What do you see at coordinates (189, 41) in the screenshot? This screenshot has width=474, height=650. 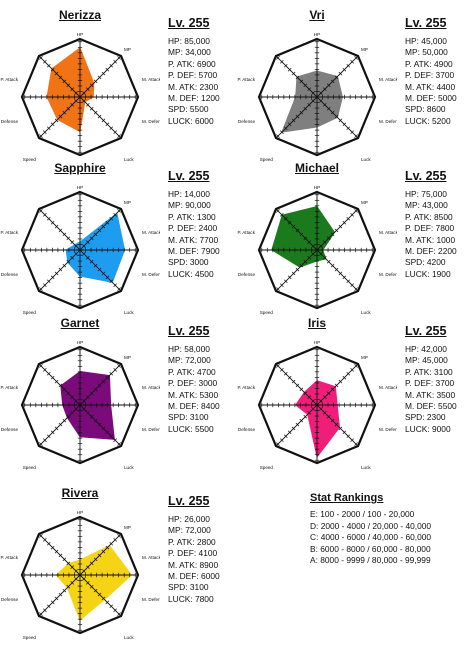 I see `stat-line: HP: 85,000` at bounding box center [189, 41].